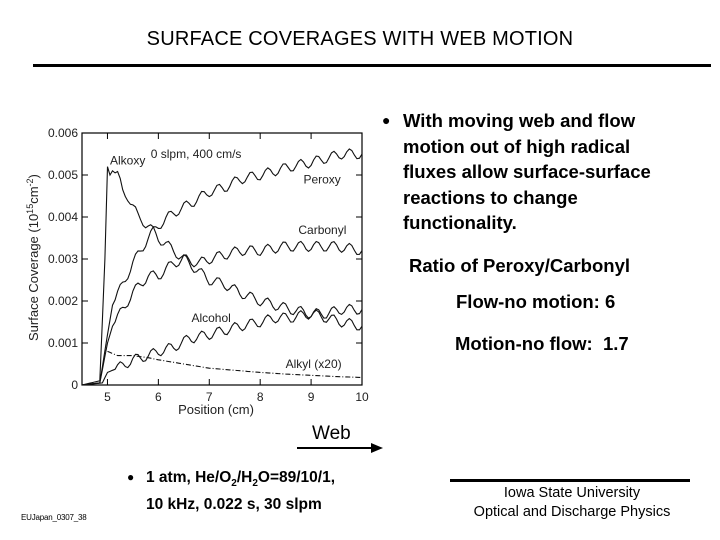  What do you see at coordinates (222, 344) in the screenshot?
I see `series-line-alcohol` at bounding box center [222, 344].